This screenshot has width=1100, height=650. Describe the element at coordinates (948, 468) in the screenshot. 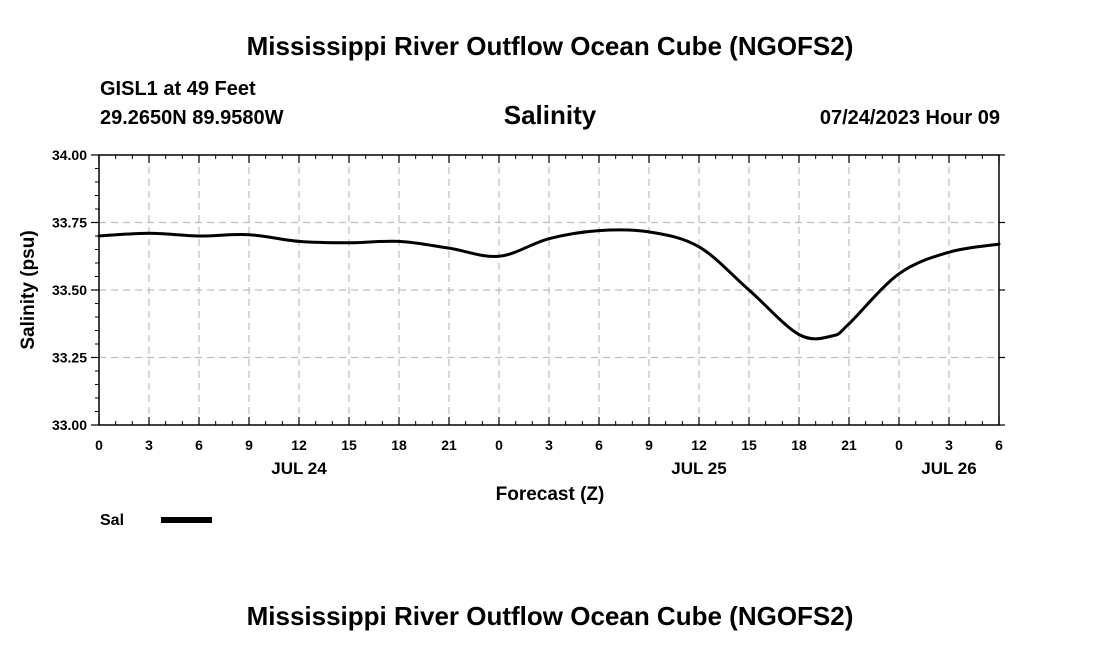

I see `day-label: JUL 26` at that location.